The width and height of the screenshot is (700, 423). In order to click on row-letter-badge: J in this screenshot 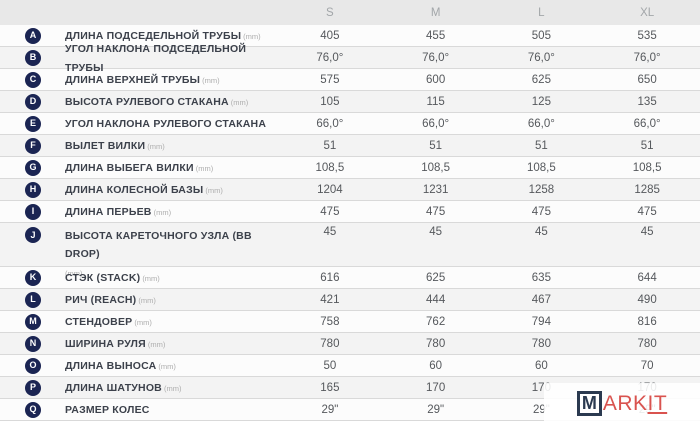, I will do `click(33, 235)`.